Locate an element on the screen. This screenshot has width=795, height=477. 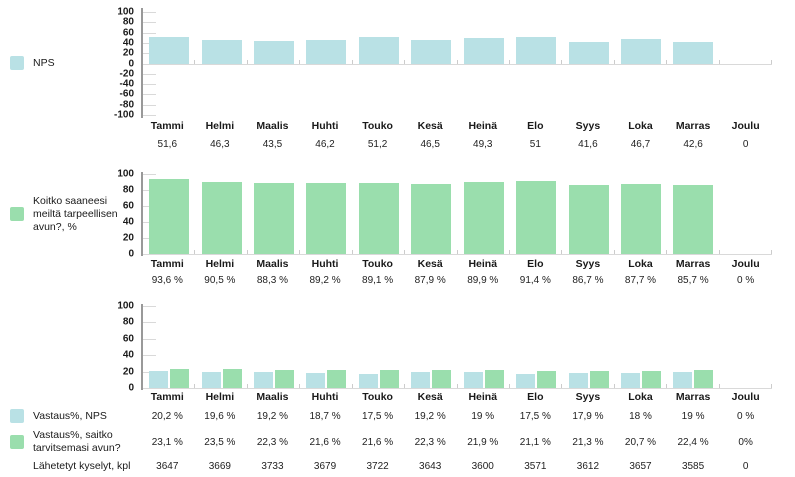
month-label: Helmi is located at coordinates (220, 264).